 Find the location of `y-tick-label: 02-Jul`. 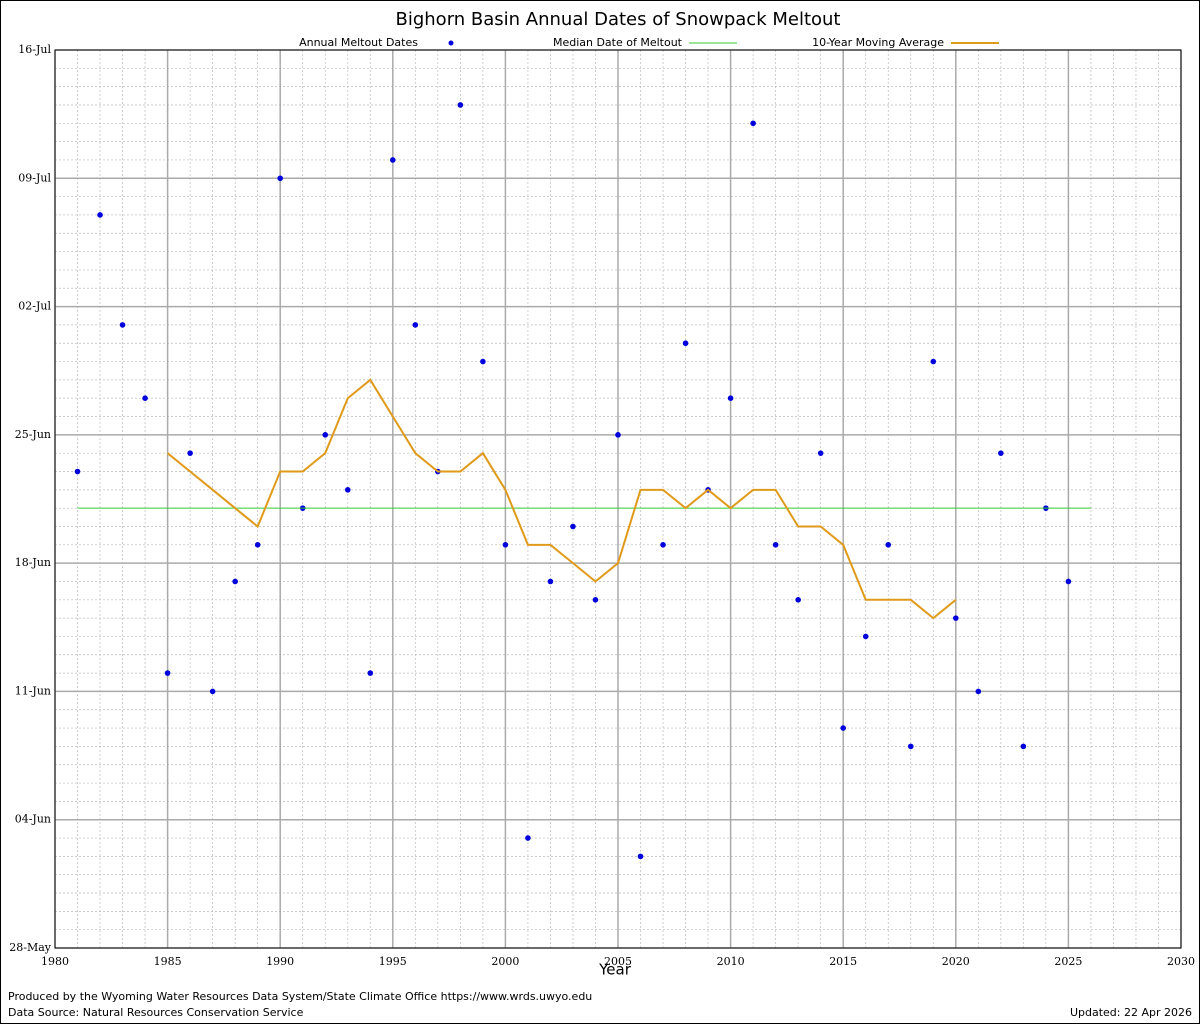

y-tick-label: 02-Jul is located at coordinates (34, 306).